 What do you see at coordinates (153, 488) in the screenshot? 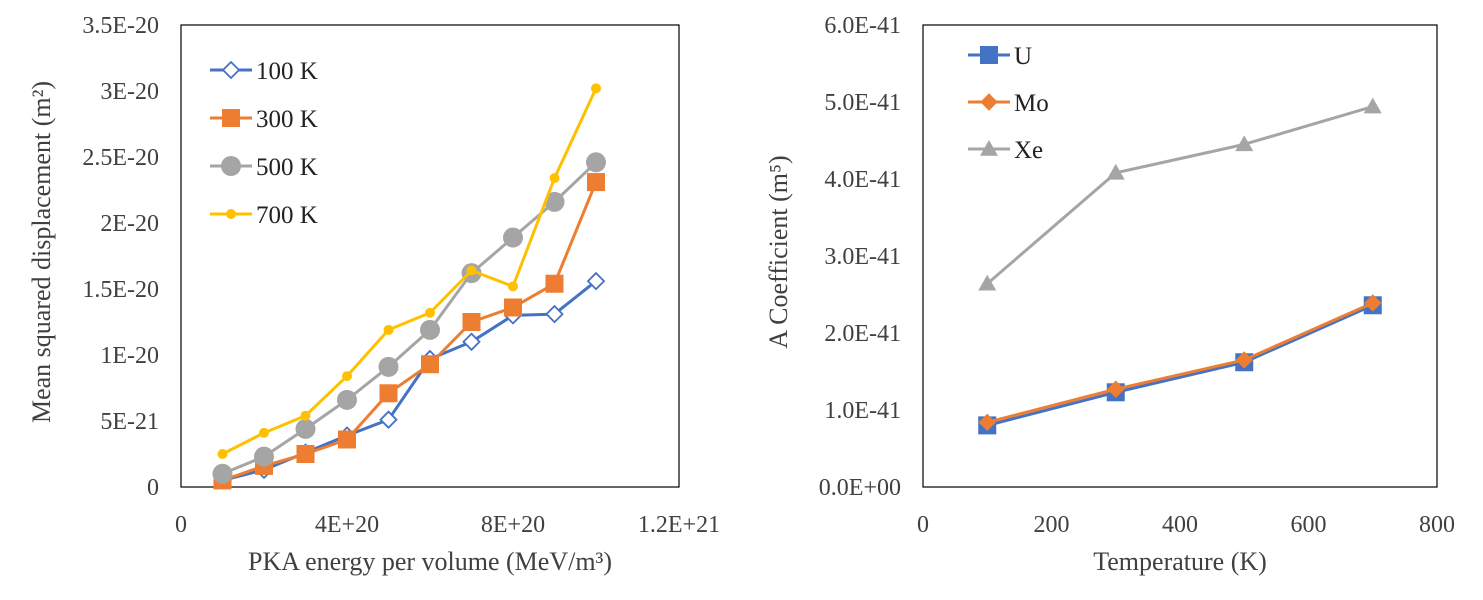
I see `msd-y-tick-label: 0` at bounding box center [153, 488].